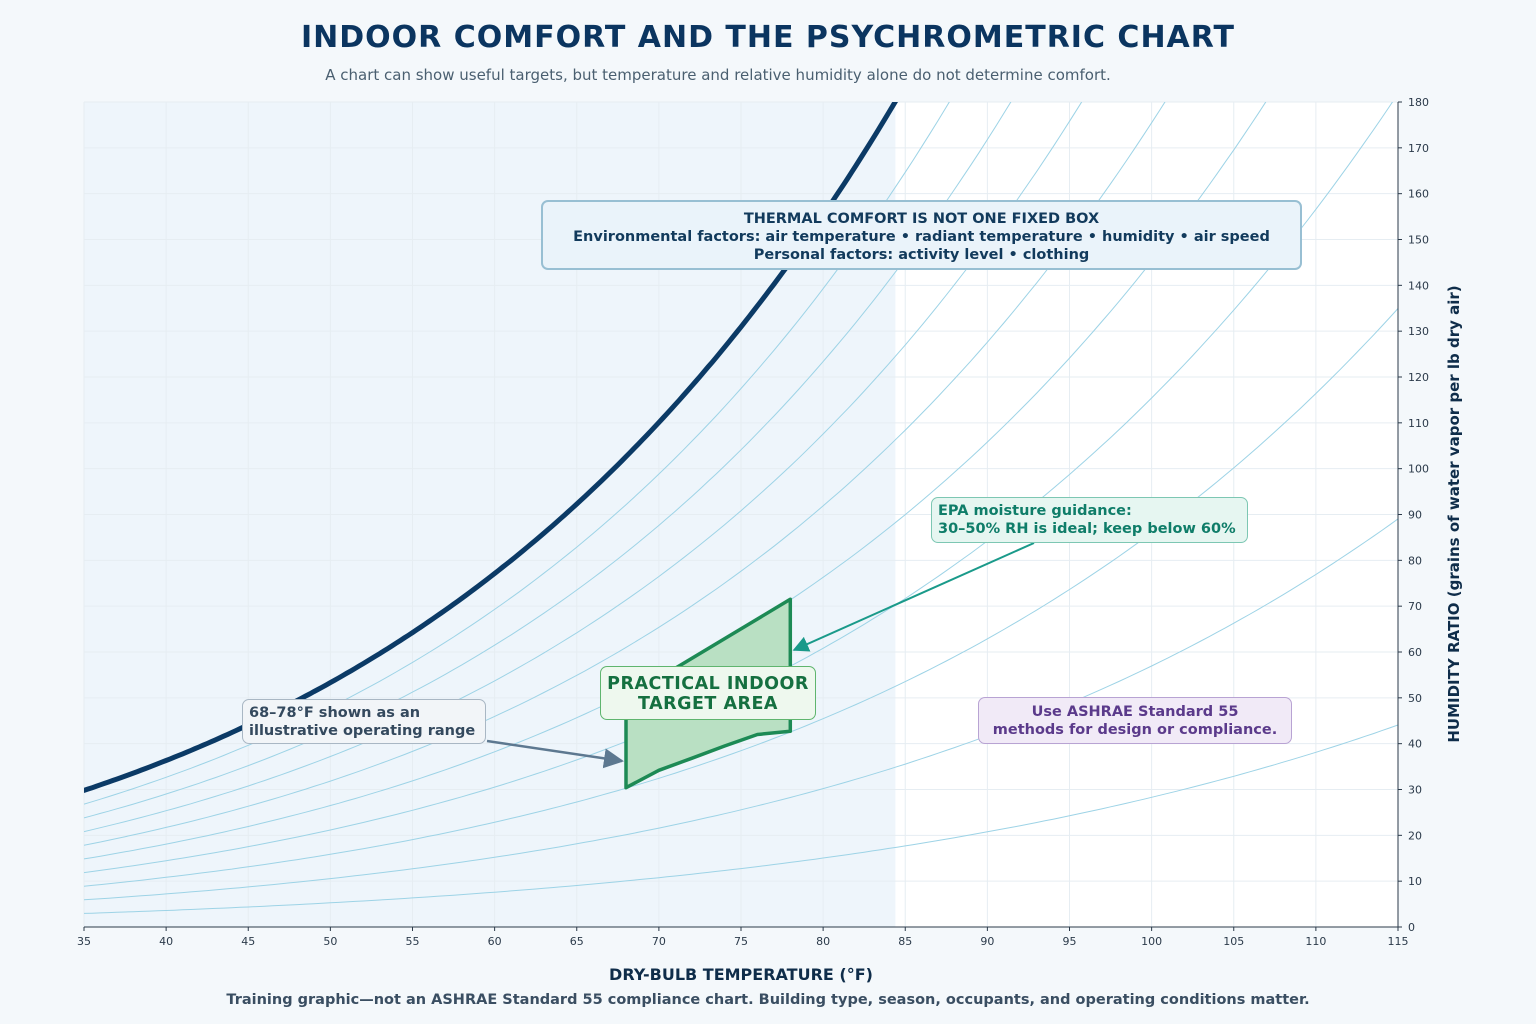  I want to click on y-tick-label: 110, so click(1418, 423).